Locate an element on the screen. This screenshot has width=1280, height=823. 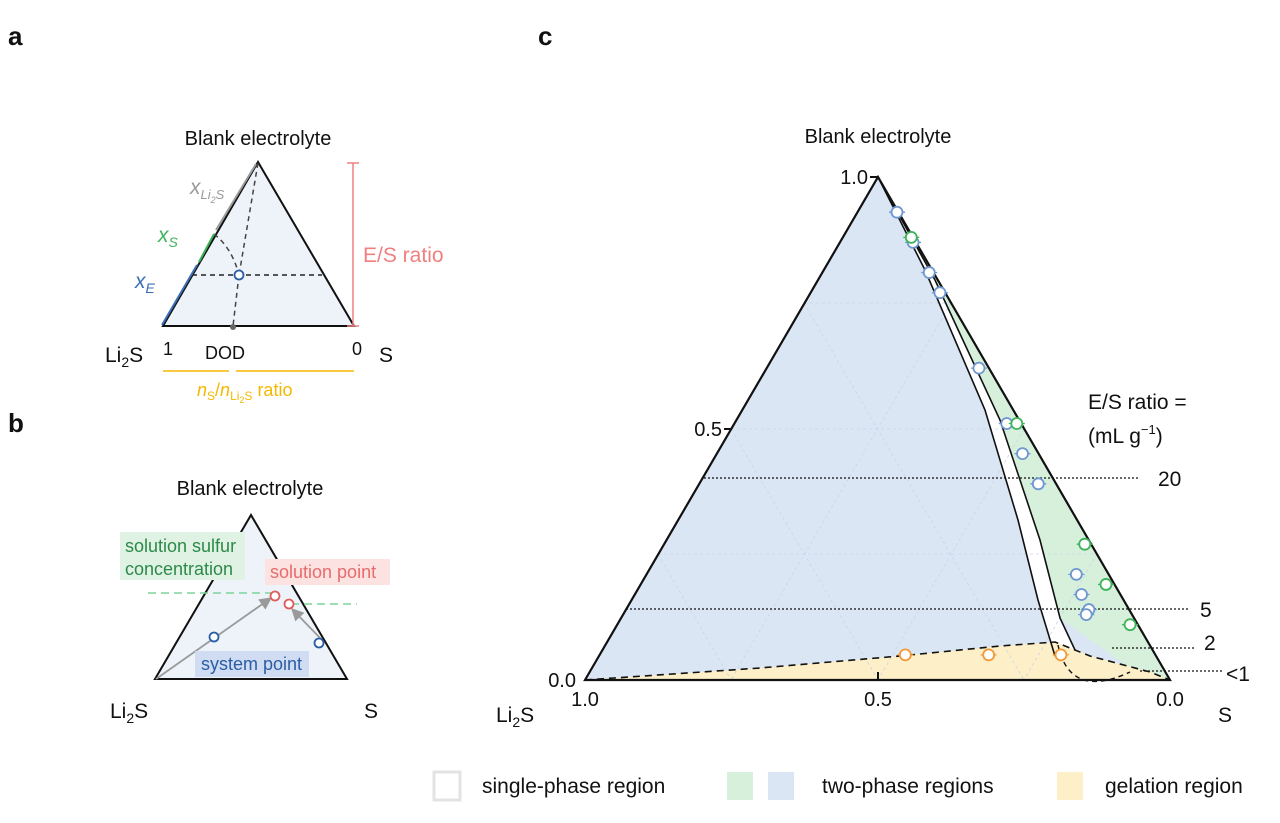
y-tick-0: 0.0 is located at coordinates (562, 681).